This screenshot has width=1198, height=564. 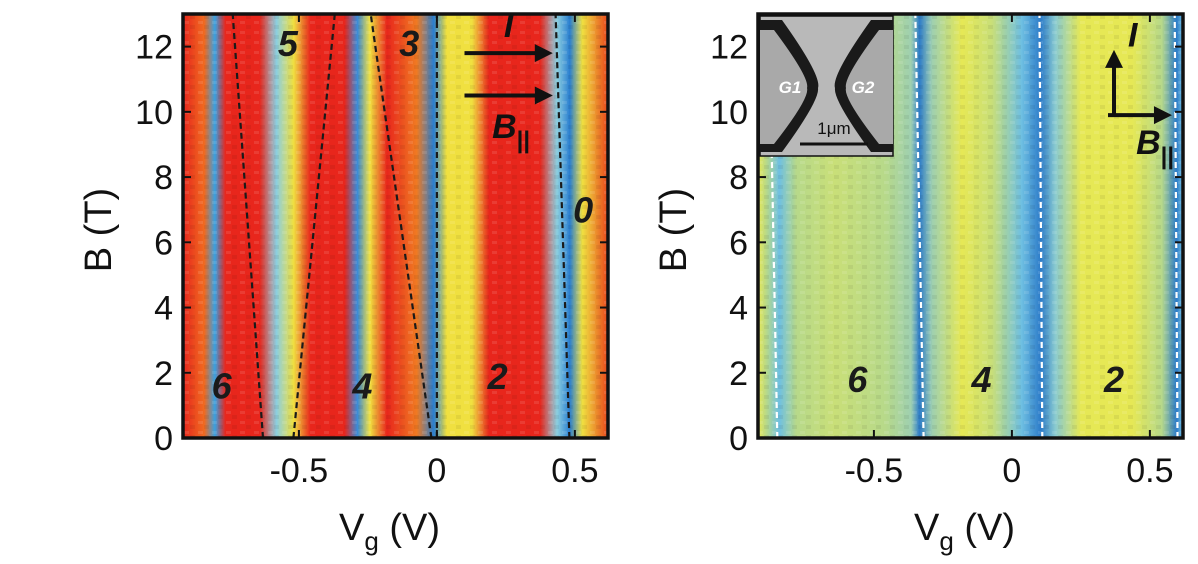 I want to click on gate-right-label: G2, so click(x=863, y=87).